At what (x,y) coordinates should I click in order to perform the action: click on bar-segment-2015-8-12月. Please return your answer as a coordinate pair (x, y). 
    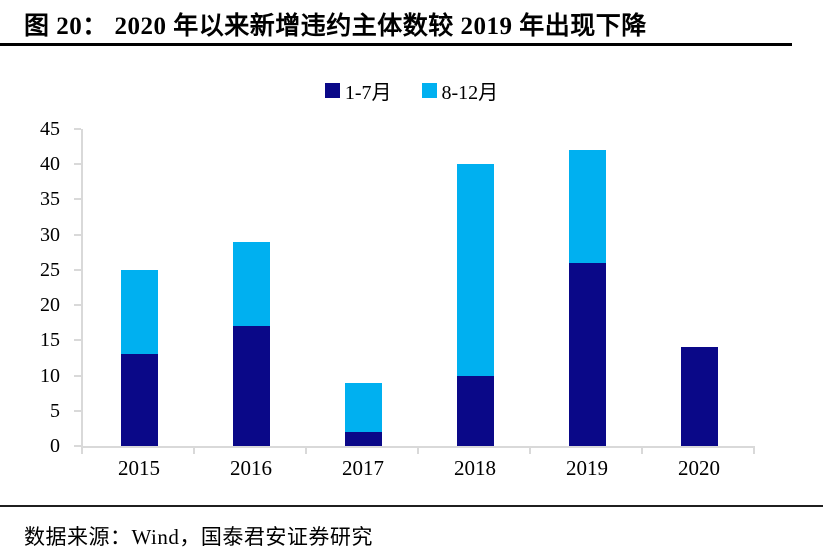
    Looking at the image, I should click on (139, 312).